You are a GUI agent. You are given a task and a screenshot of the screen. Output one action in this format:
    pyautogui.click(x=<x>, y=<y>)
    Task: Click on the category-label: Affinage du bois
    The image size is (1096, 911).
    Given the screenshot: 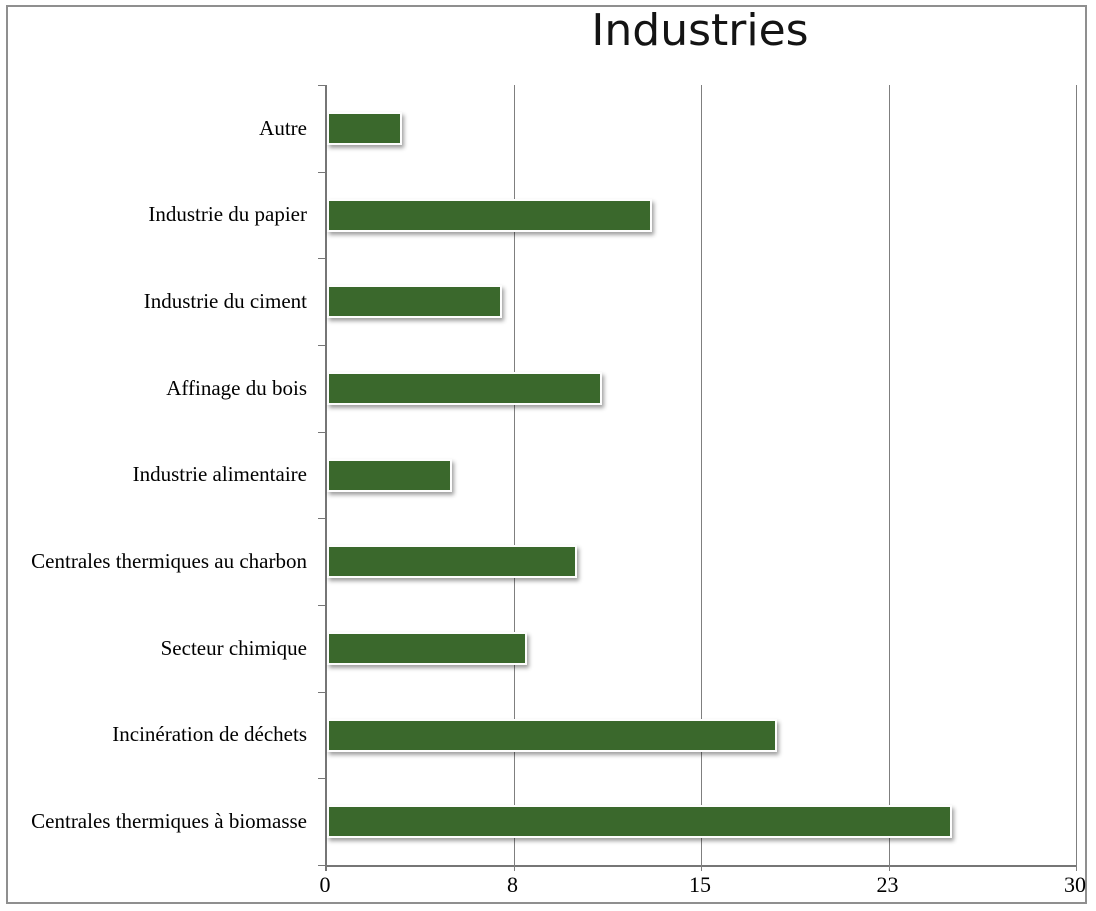 What is the action you would take?
    pyautogui.click(x=236, y=387)
    